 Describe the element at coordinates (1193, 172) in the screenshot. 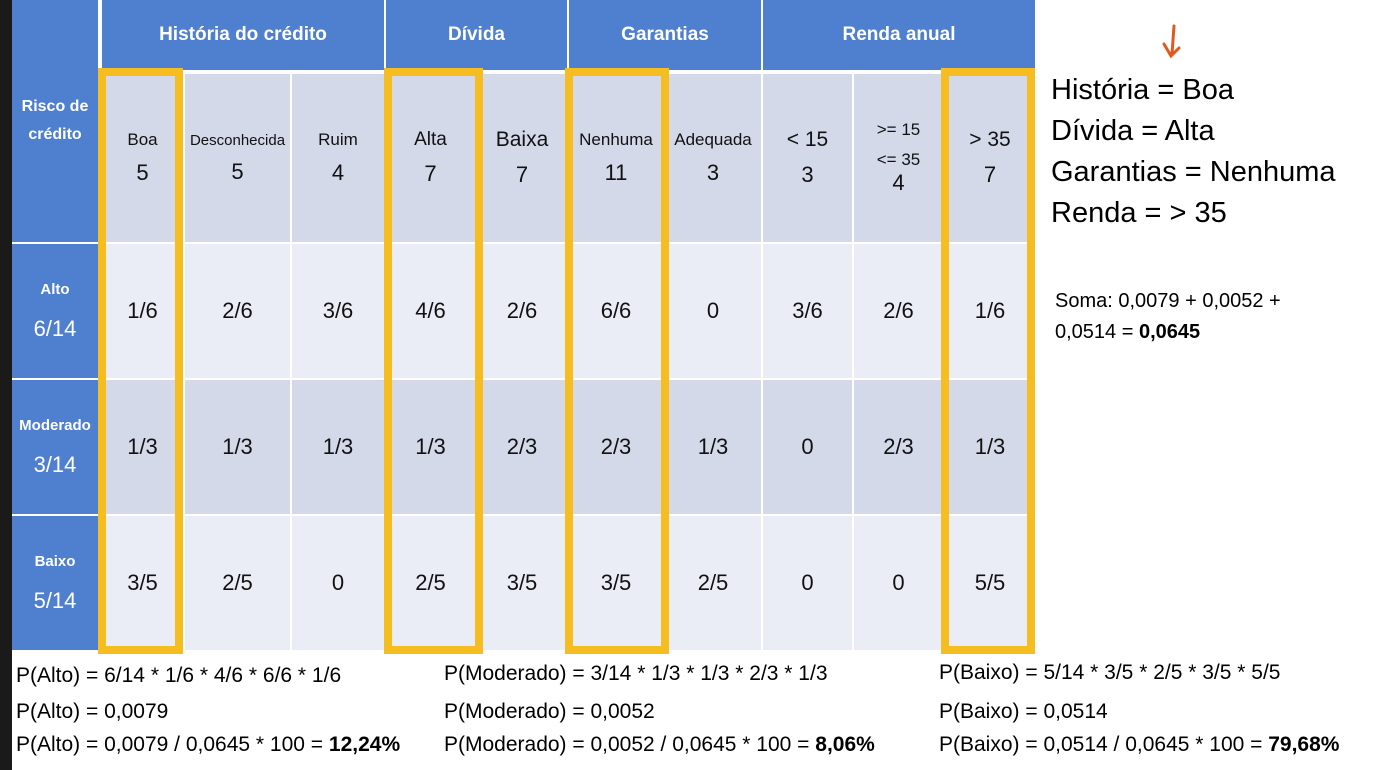

I see `given-line: Garantias = Nenhuma` at that location.